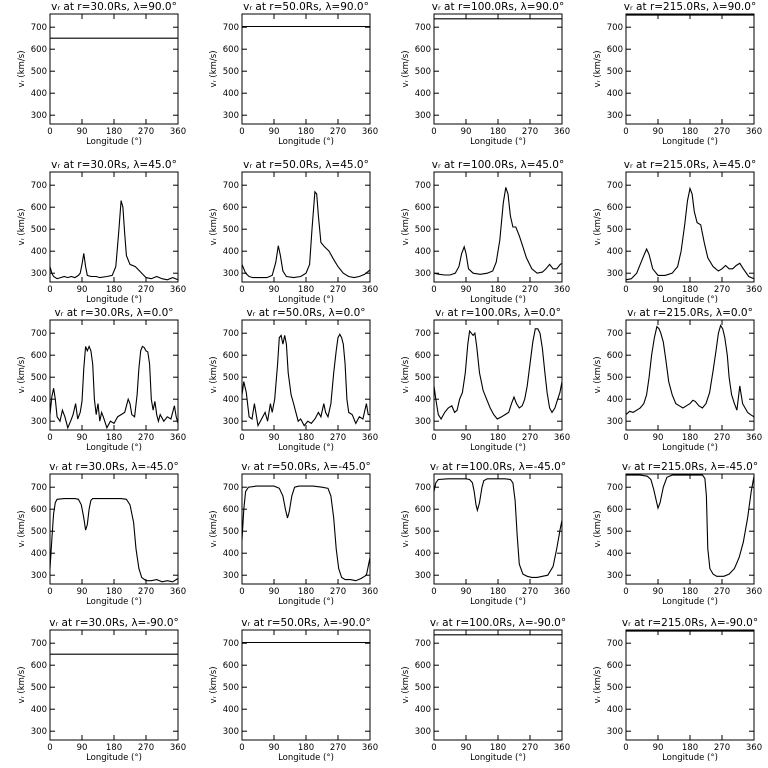  I want to click on y-axis-label-r2-c2: vᵣ (km/s), so click(406, 374).